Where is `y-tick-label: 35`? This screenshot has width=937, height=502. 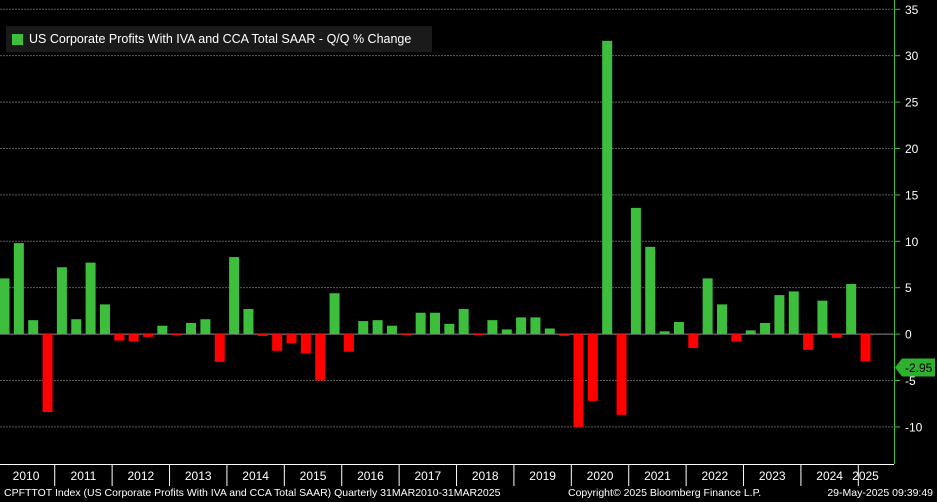
y-tick-label: 35 is located at coordinates (912, 10).